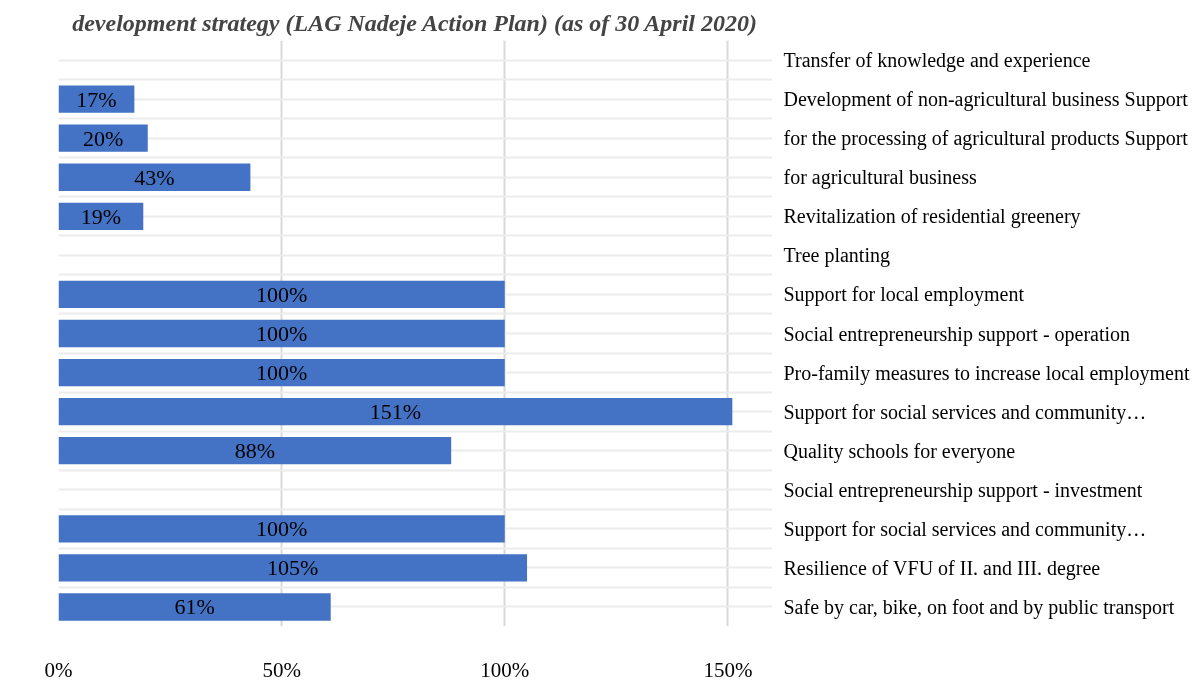 The image size is (1192, 686). What do you see at coordinates (281, 669) in the screenshot?
I see `x-tick-label: 50%` at bounding box center [281, 669].